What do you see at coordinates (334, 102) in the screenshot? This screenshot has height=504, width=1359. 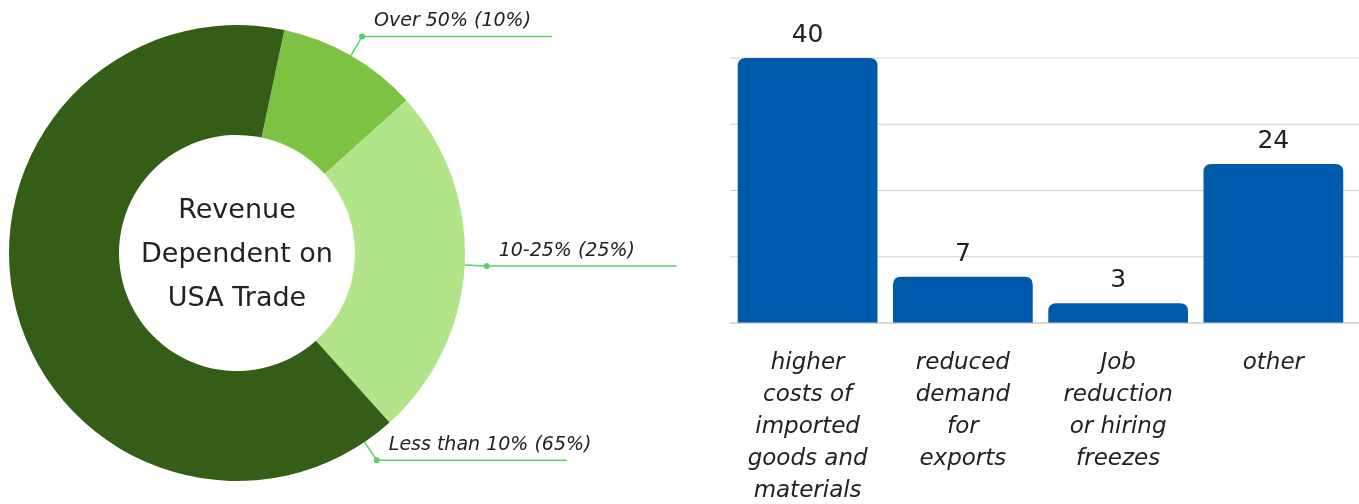 I see `donut-slice` at bounding box center [334, 102].